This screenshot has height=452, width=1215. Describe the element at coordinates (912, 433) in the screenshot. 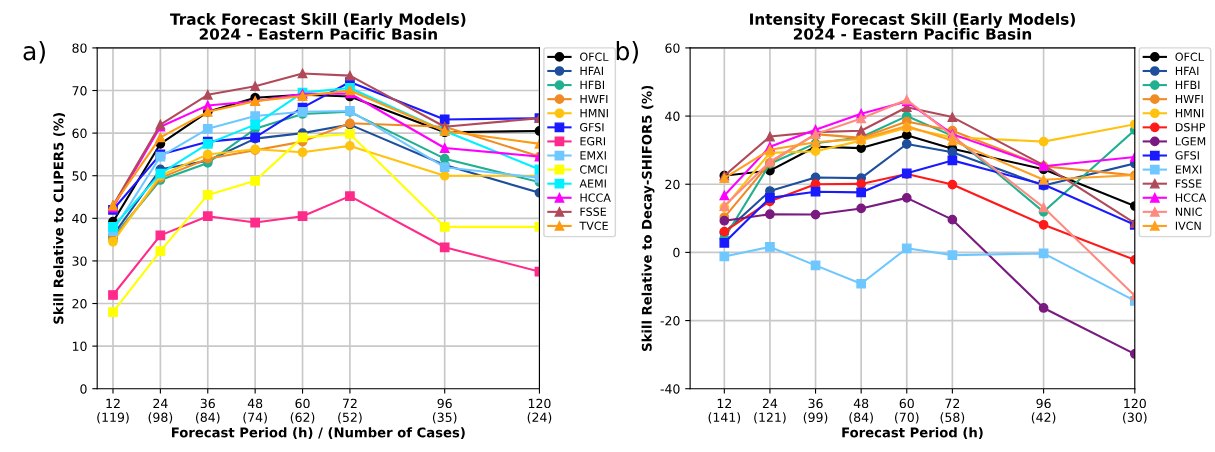

I see `x-axis-title: Forecast Period (h)` at that location.